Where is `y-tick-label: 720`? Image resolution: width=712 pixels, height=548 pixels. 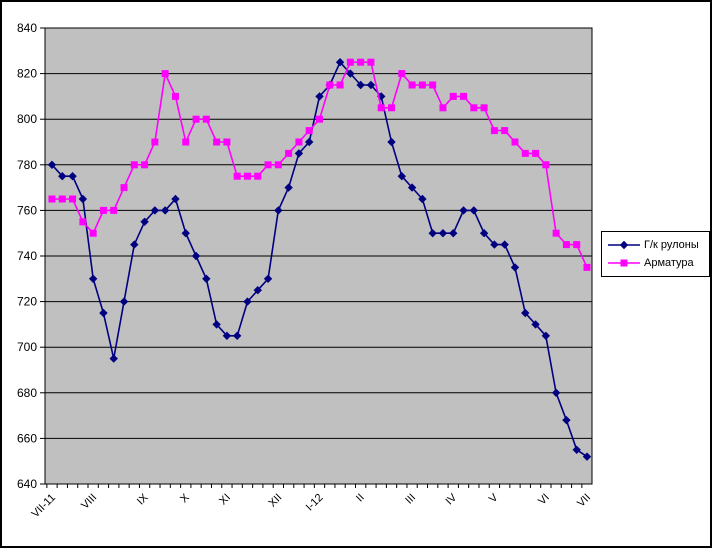 y-tick-label: 720 is located at coordinates (27, 302).